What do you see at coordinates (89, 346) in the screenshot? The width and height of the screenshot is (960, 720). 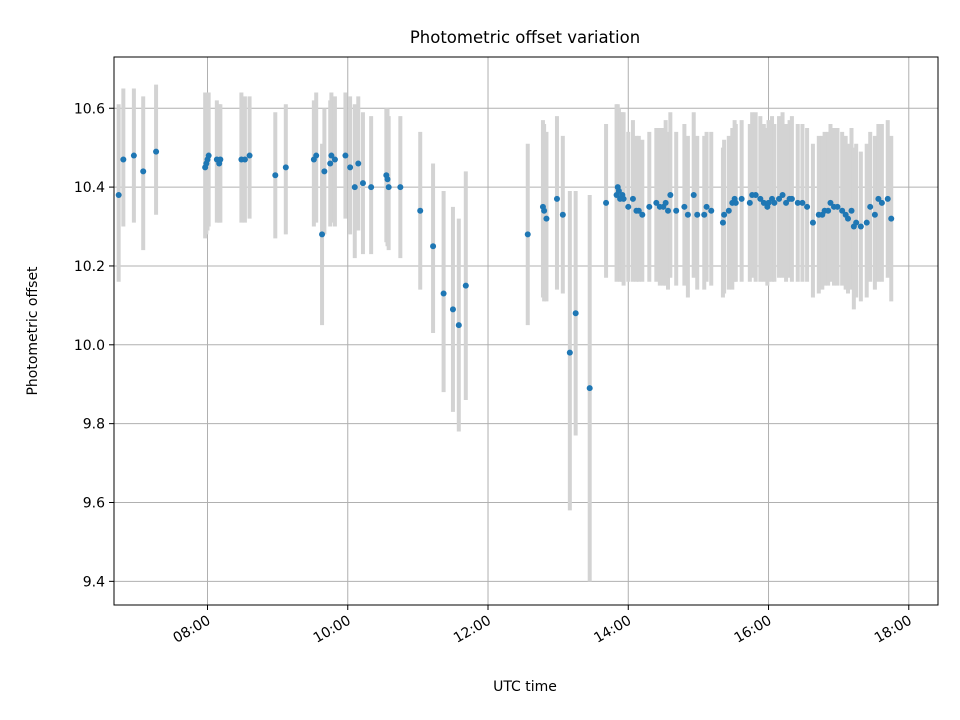 I see `y-tick-label: 10.0` at bounding box center [89, 346].